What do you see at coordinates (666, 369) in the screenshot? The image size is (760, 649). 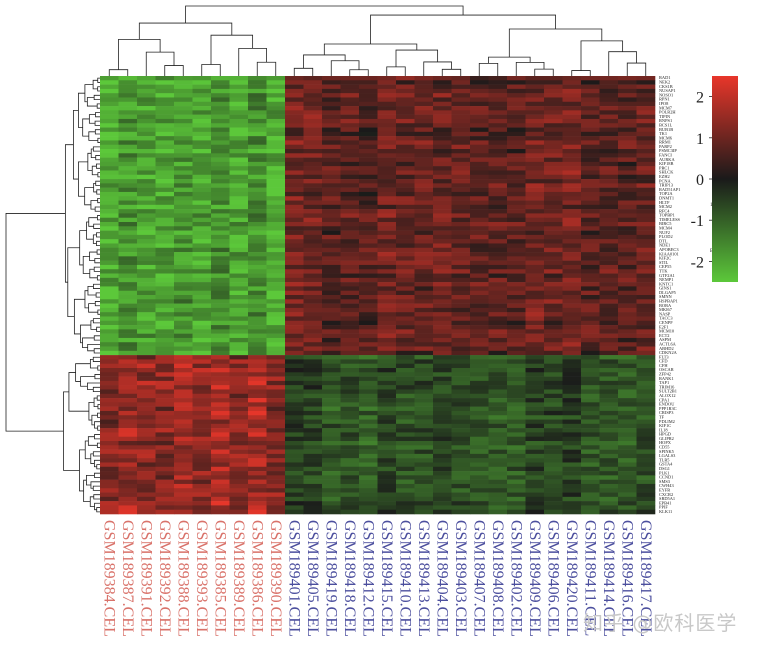 I see `row-label: OSCAR` at bounding box center [666, 369].